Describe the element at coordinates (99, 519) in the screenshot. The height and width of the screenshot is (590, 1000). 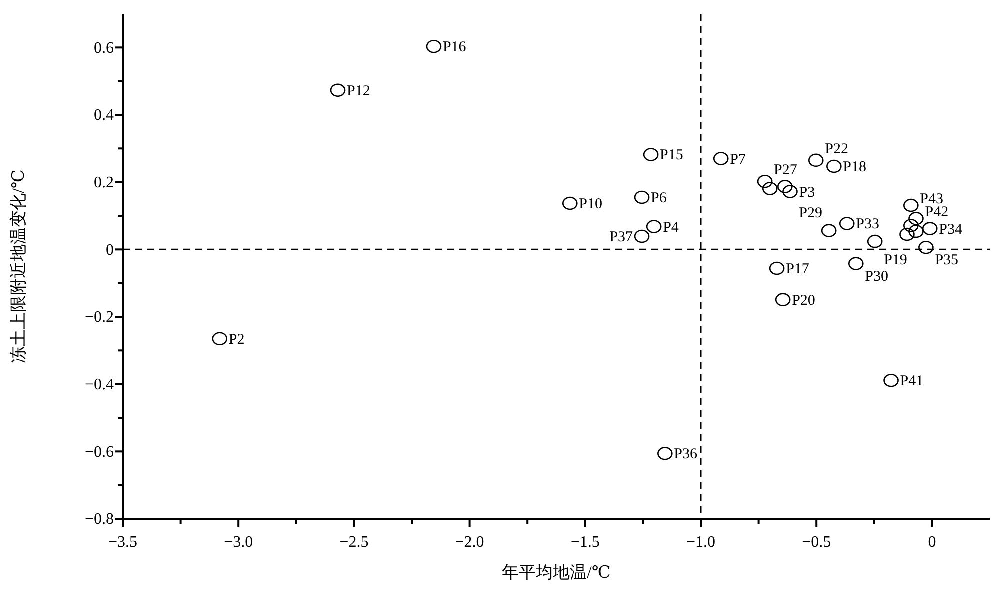
I see `y-tick-label: −0.8` at that location.